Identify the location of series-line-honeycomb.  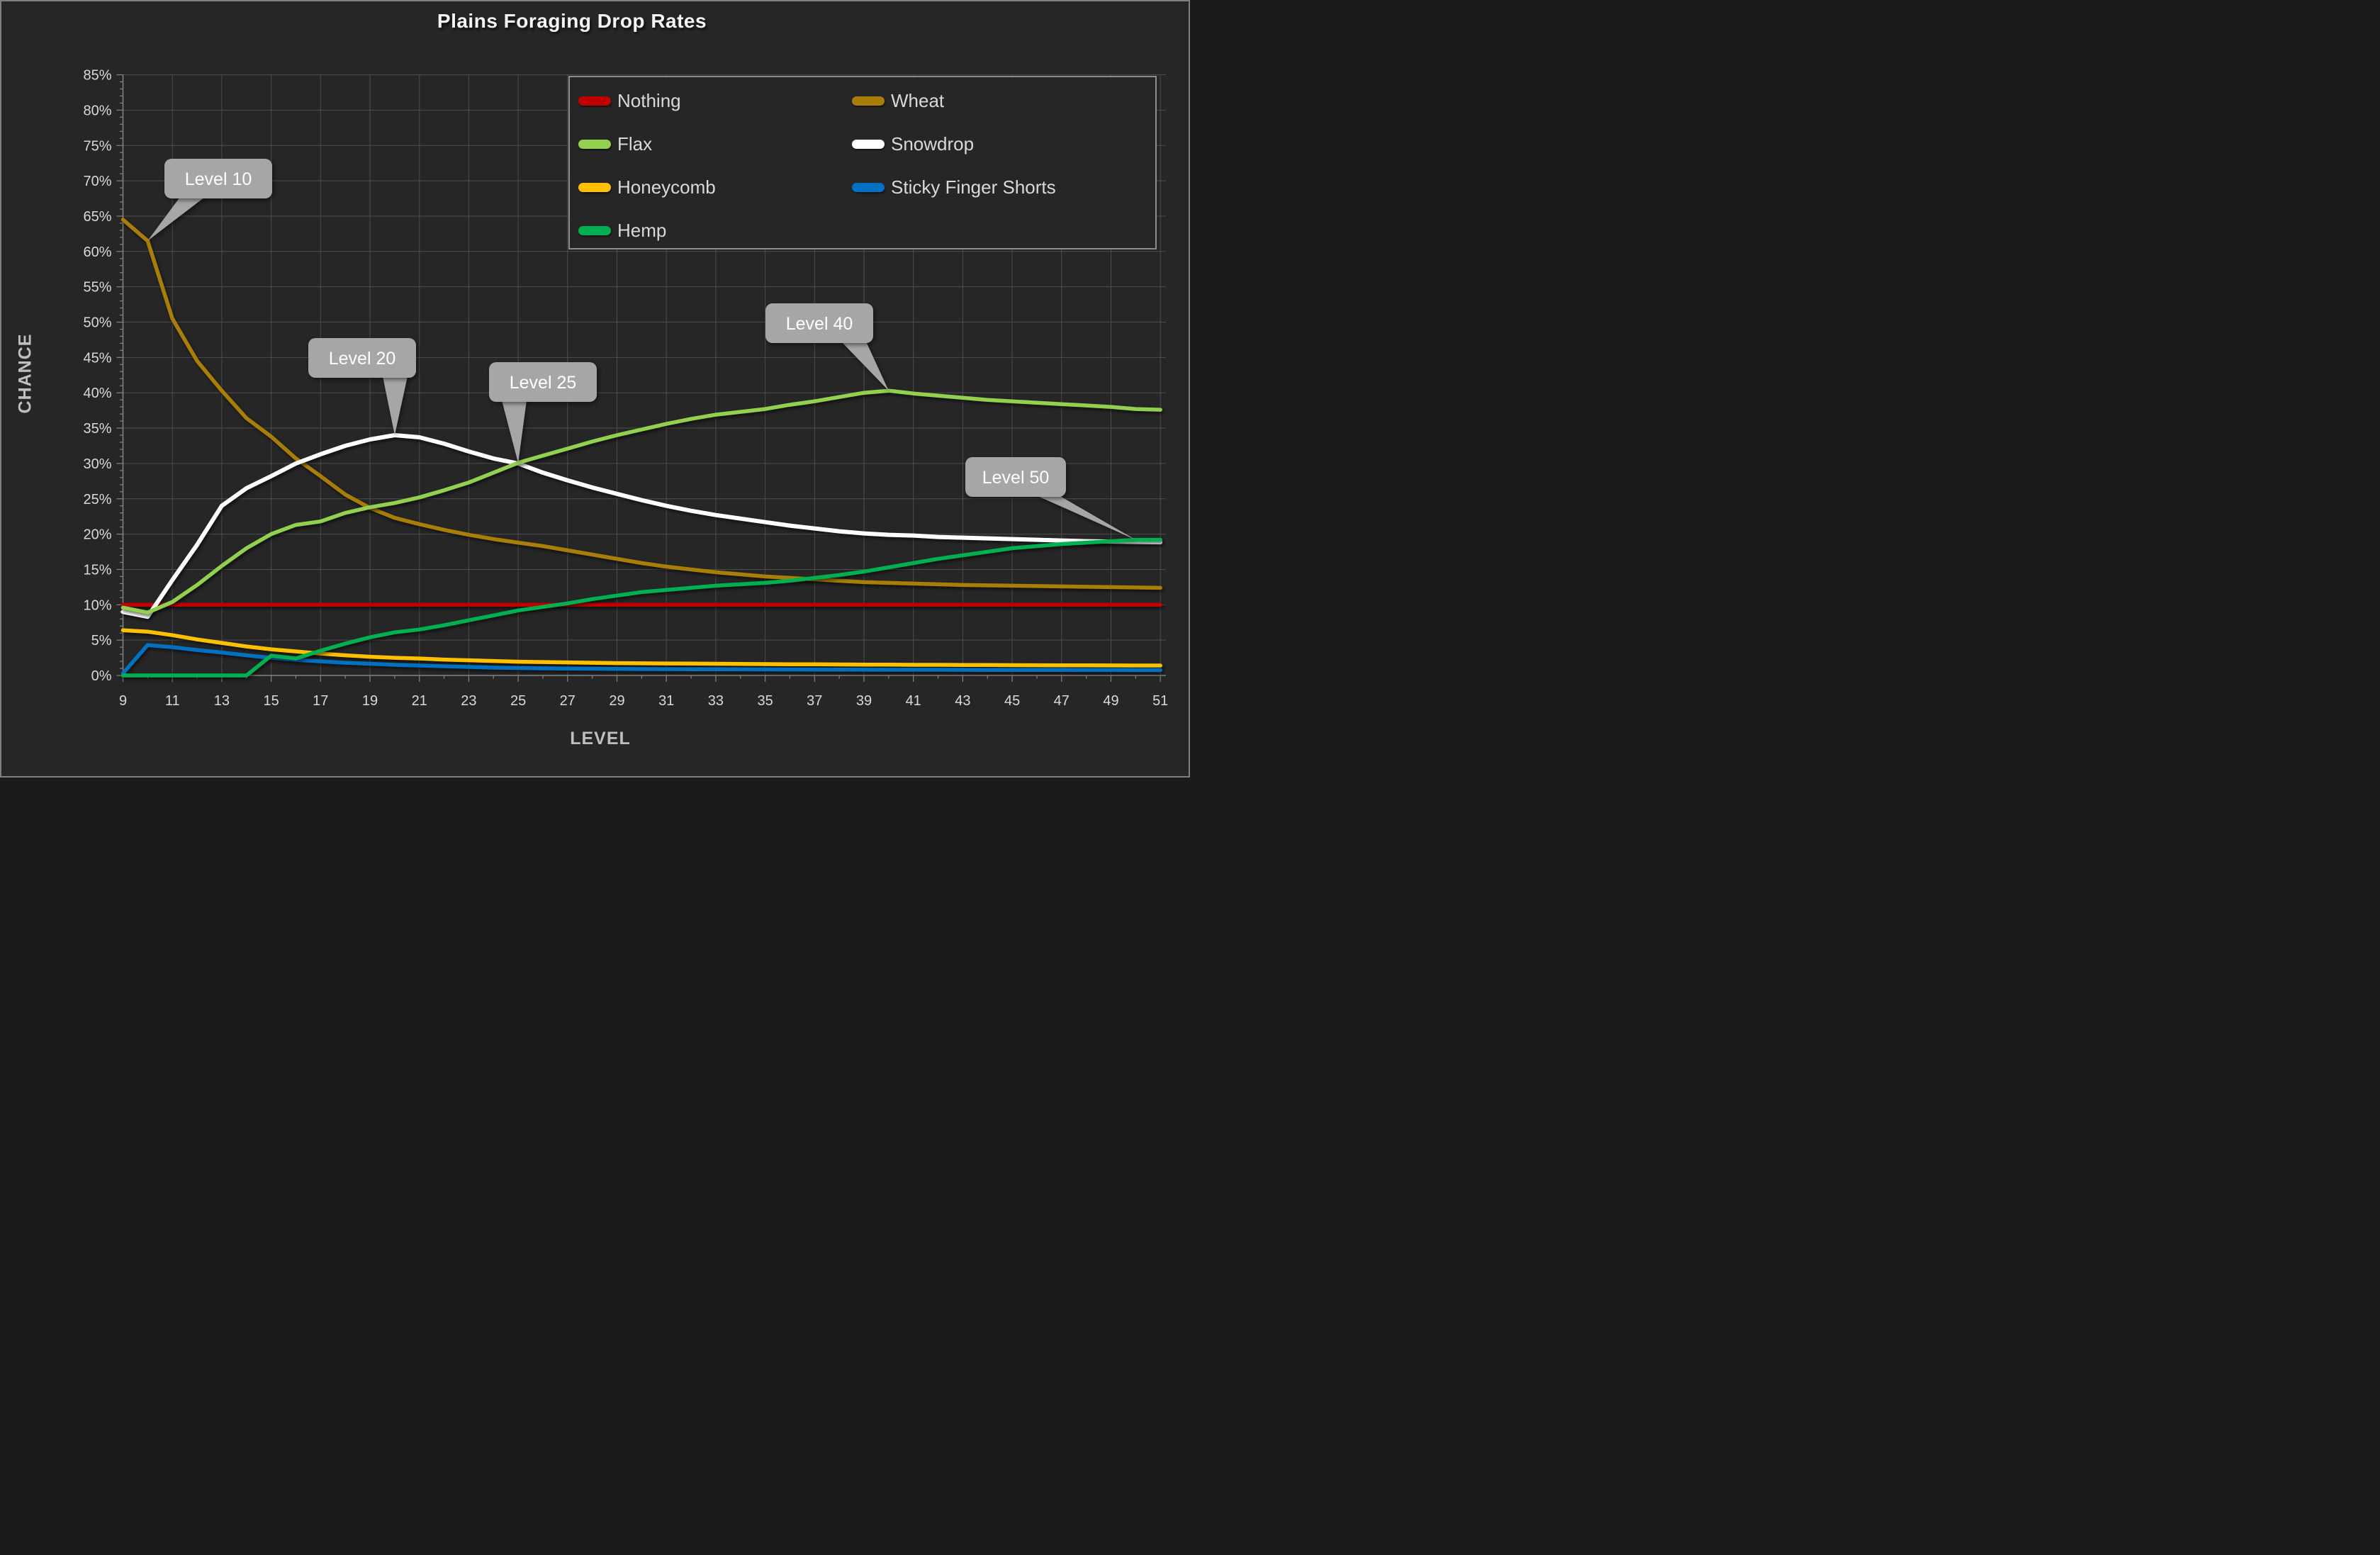
(641, 648).